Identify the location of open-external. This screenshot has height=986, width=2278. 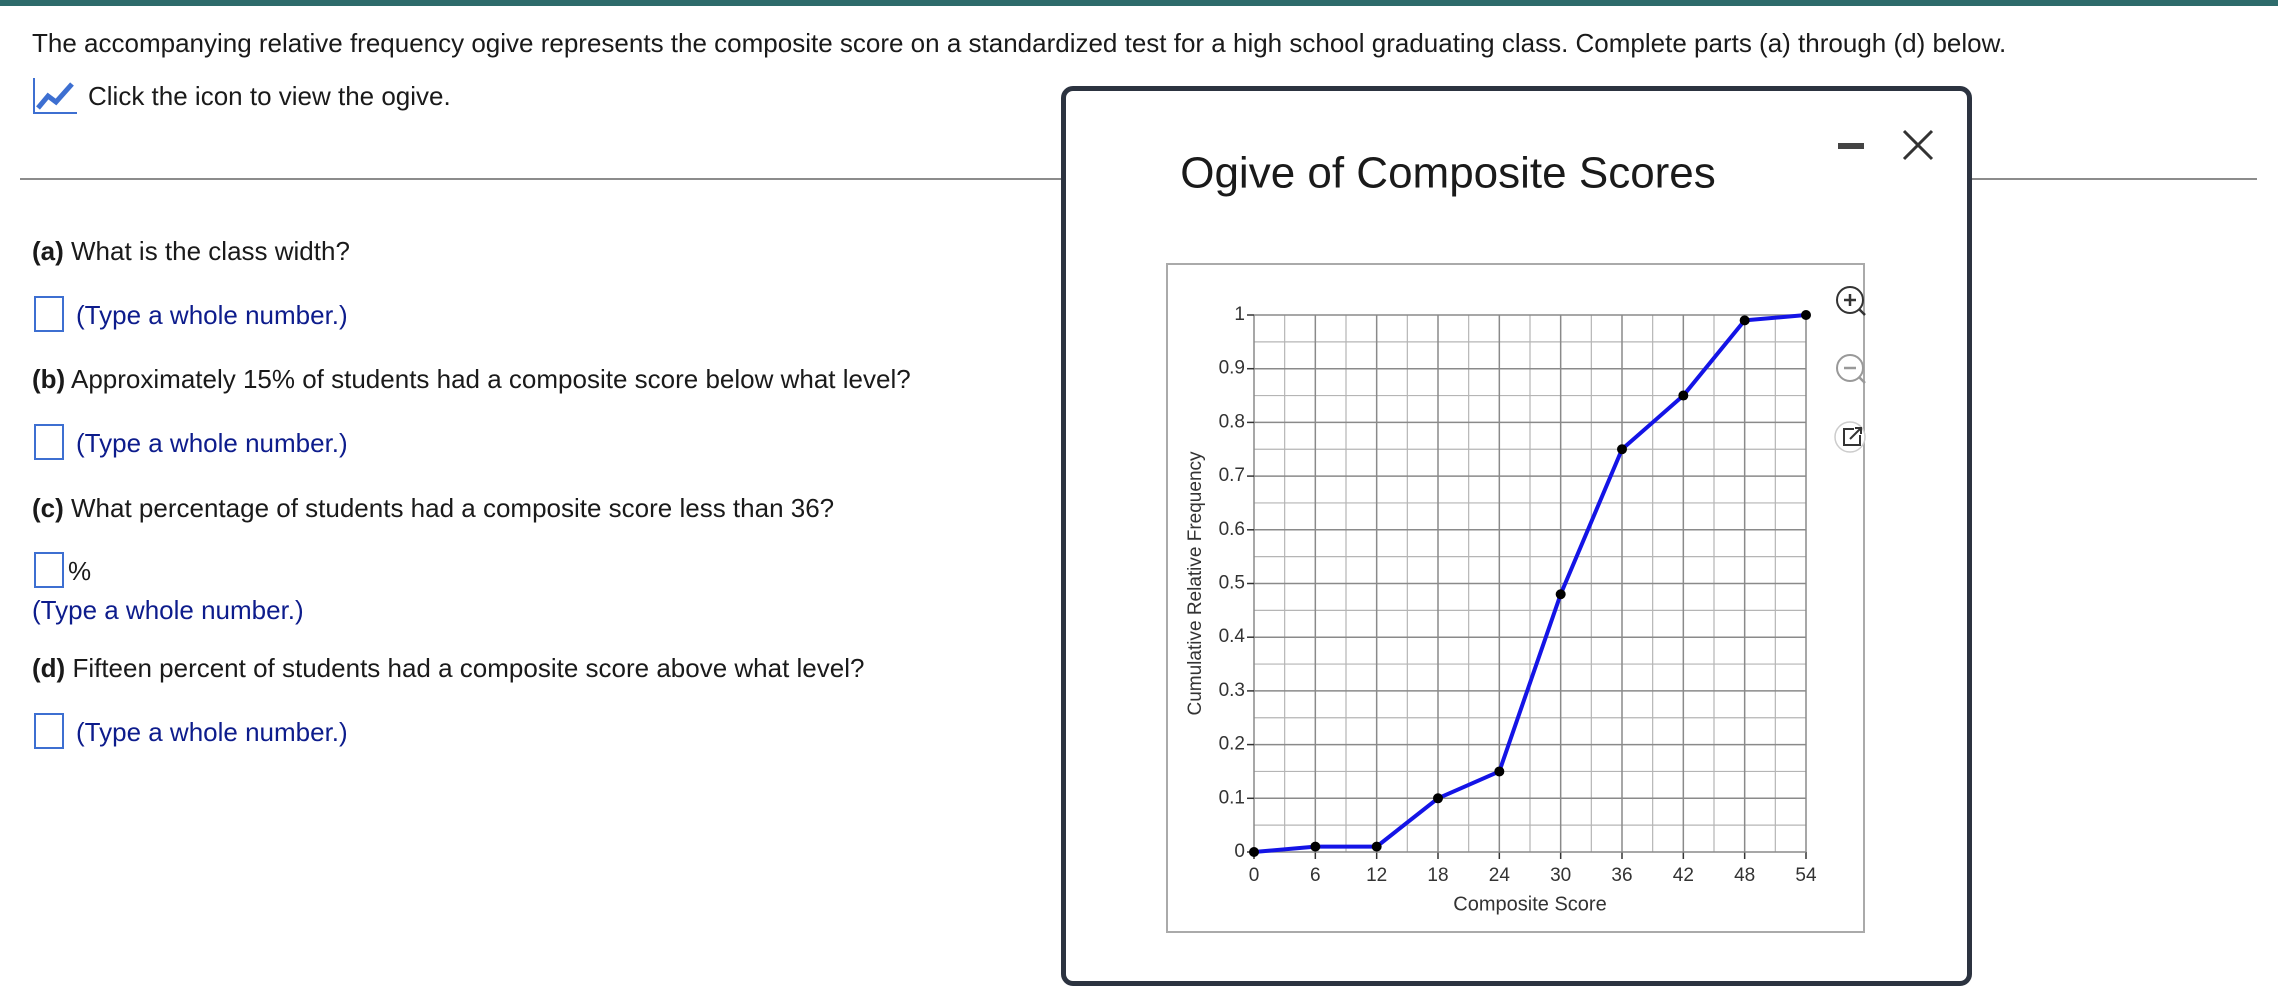
(1850, 437).